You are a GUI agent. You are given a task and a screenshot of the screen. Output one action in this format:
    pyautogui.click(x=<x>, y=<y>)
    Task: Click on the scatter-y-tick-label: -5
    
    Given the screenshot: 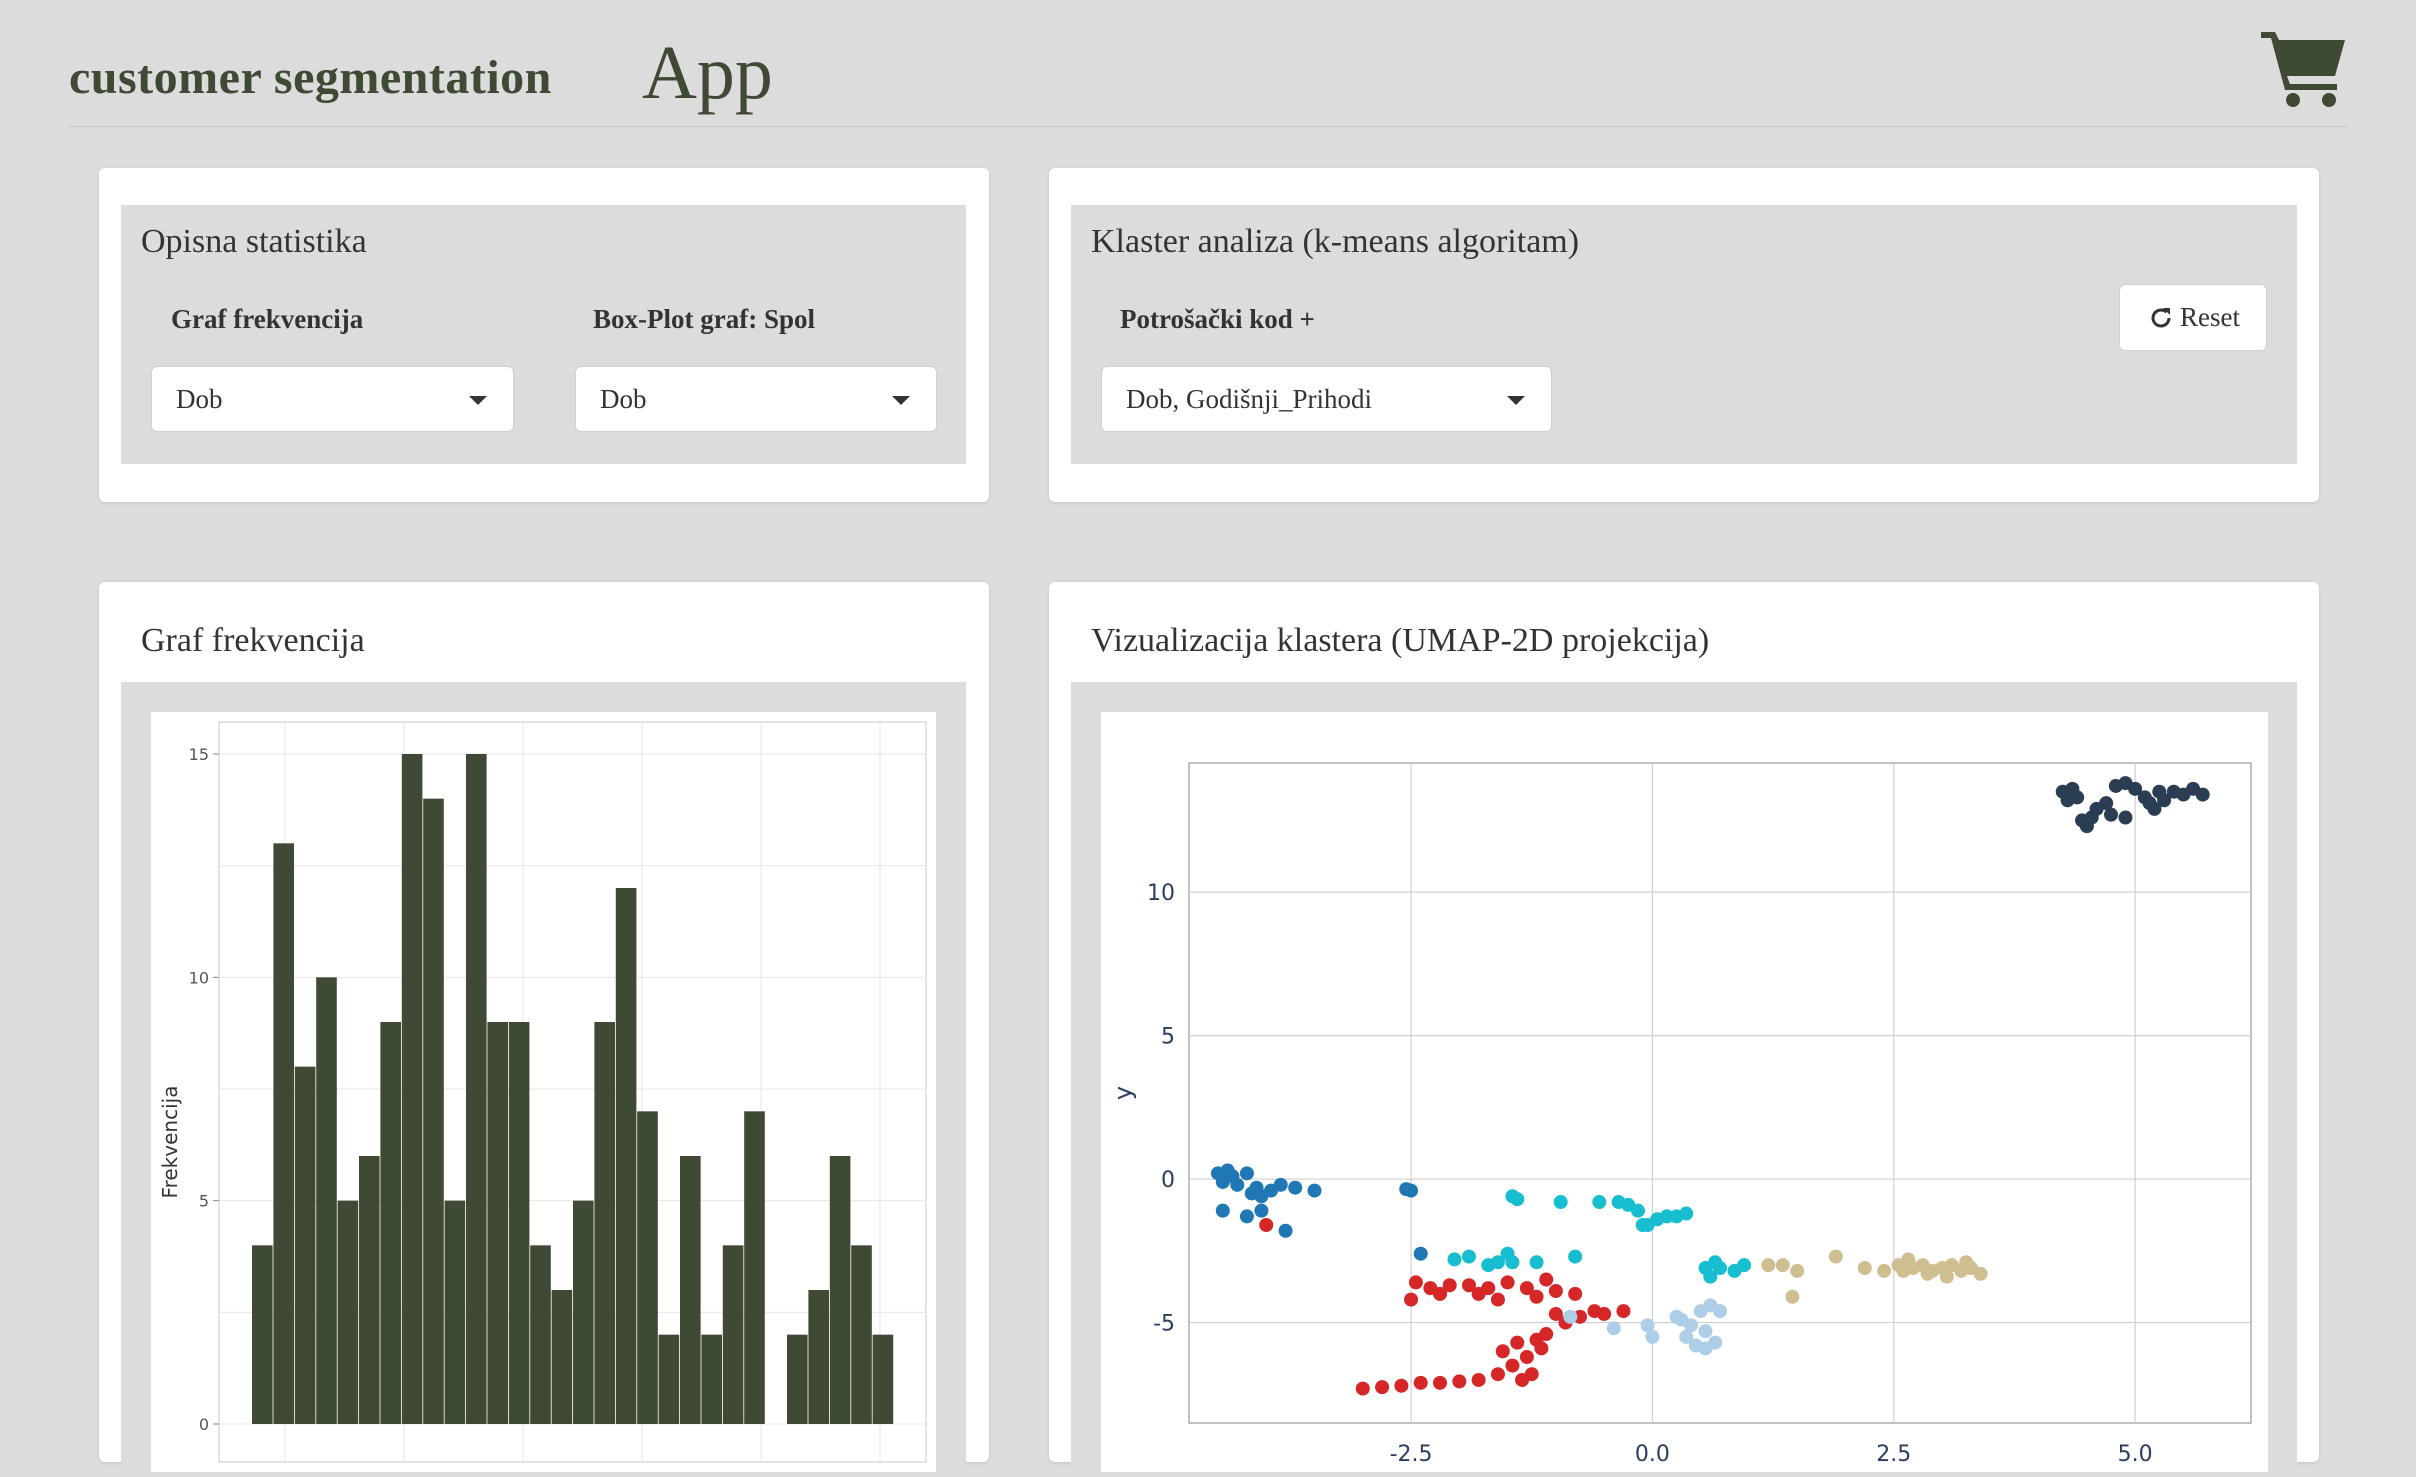 What is the action you would take?
    pyautogui.click(x=1164, y=1324)
    